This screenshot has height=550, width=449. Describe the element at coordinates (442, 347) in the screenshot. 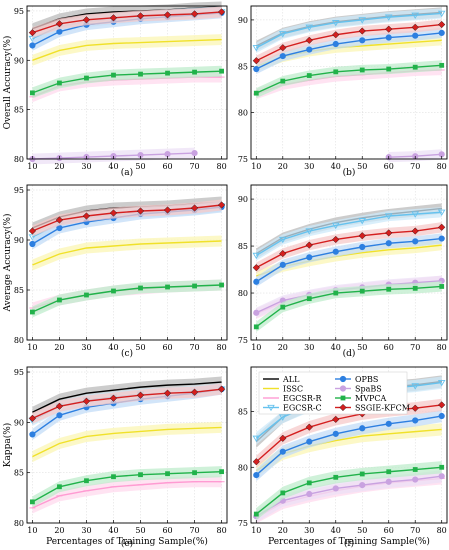

I see `x-tick-label: 80` at that location.